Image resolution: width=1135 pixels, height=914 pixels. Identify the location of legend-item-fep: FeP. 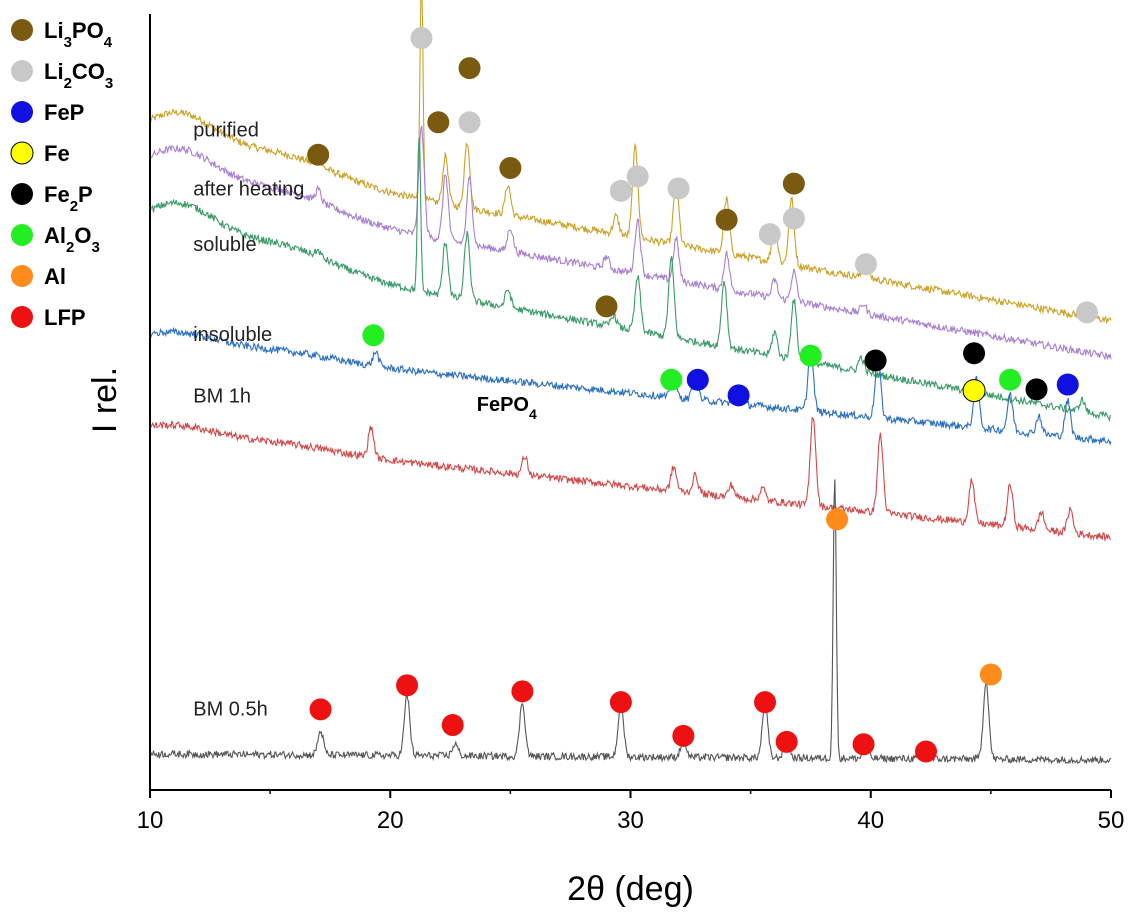
(47, 112).